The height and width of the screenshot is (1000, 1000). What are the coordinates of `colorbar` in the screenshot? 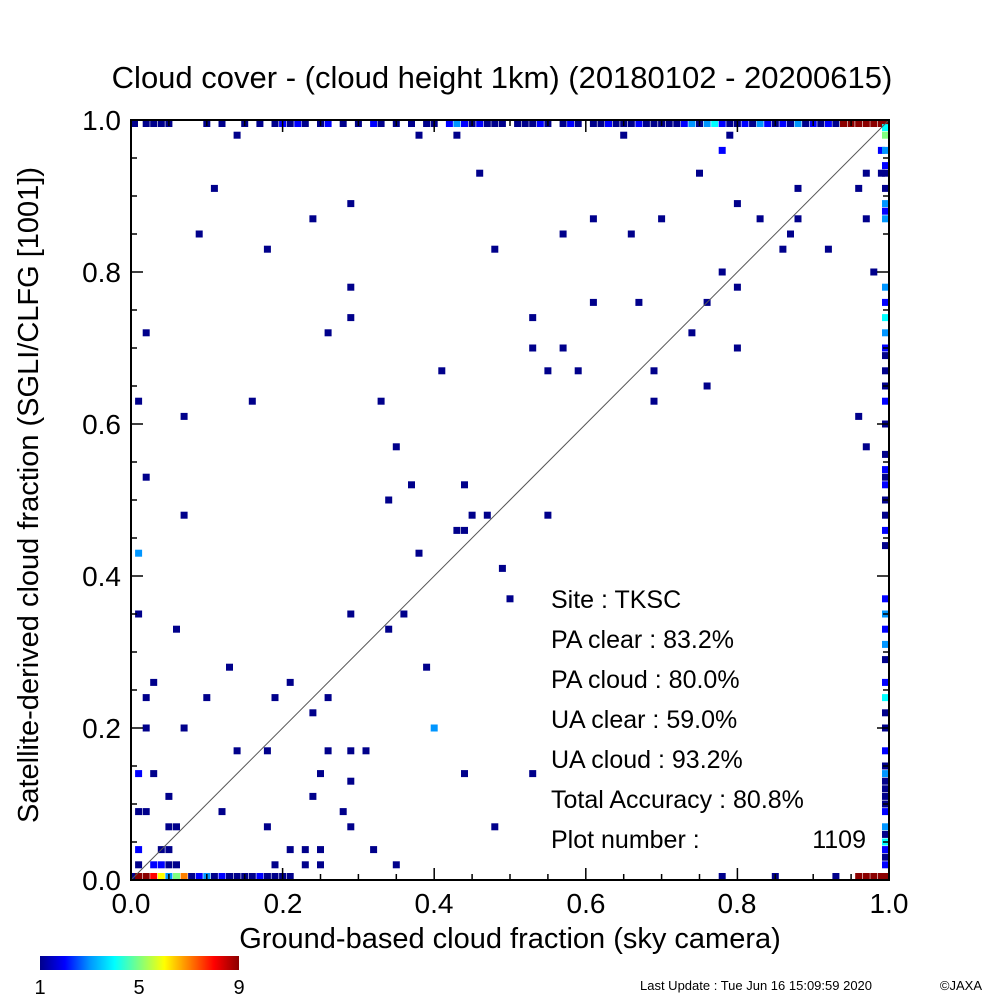 It's located at (139, 963).